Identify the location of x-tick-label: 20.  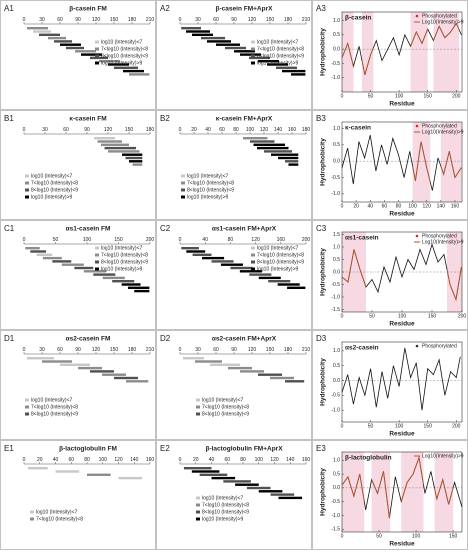
(40, 460).